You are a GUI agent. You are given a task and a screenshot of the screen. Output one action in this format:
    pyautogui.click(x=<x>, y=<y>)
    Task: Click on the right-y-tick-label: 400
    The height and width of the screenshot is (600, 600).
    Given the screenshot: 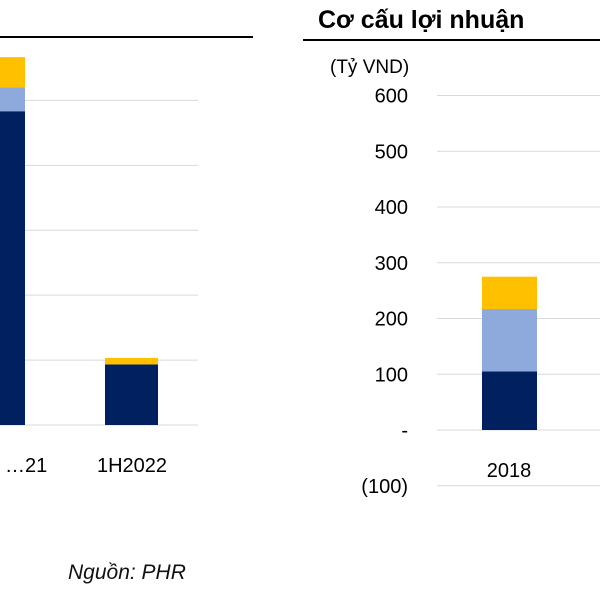 What is the action you would take?
    pyautogui.click(x=391, y=208)
    